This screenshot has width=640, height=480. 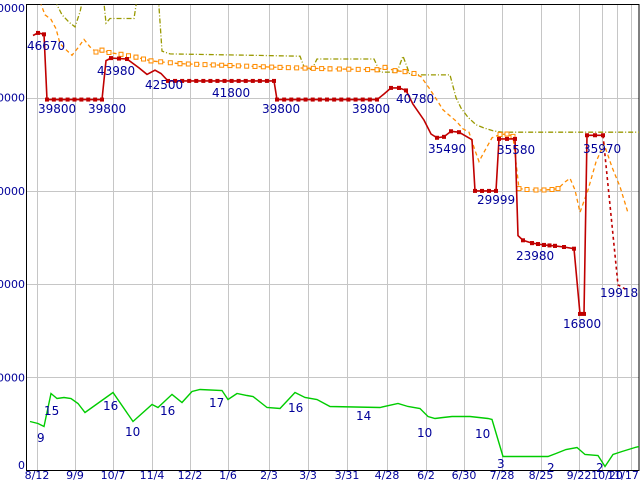 I want to click on x-tick-label: 3/31, so click(x=347, y=474).